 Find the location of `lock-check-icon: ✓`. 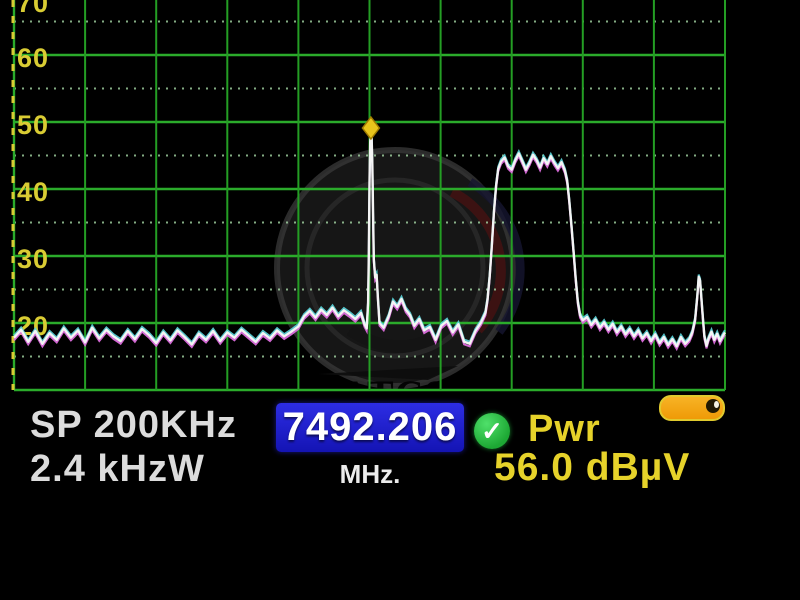

lock-check-icon: ✓ is located at coordinates (492, 431).